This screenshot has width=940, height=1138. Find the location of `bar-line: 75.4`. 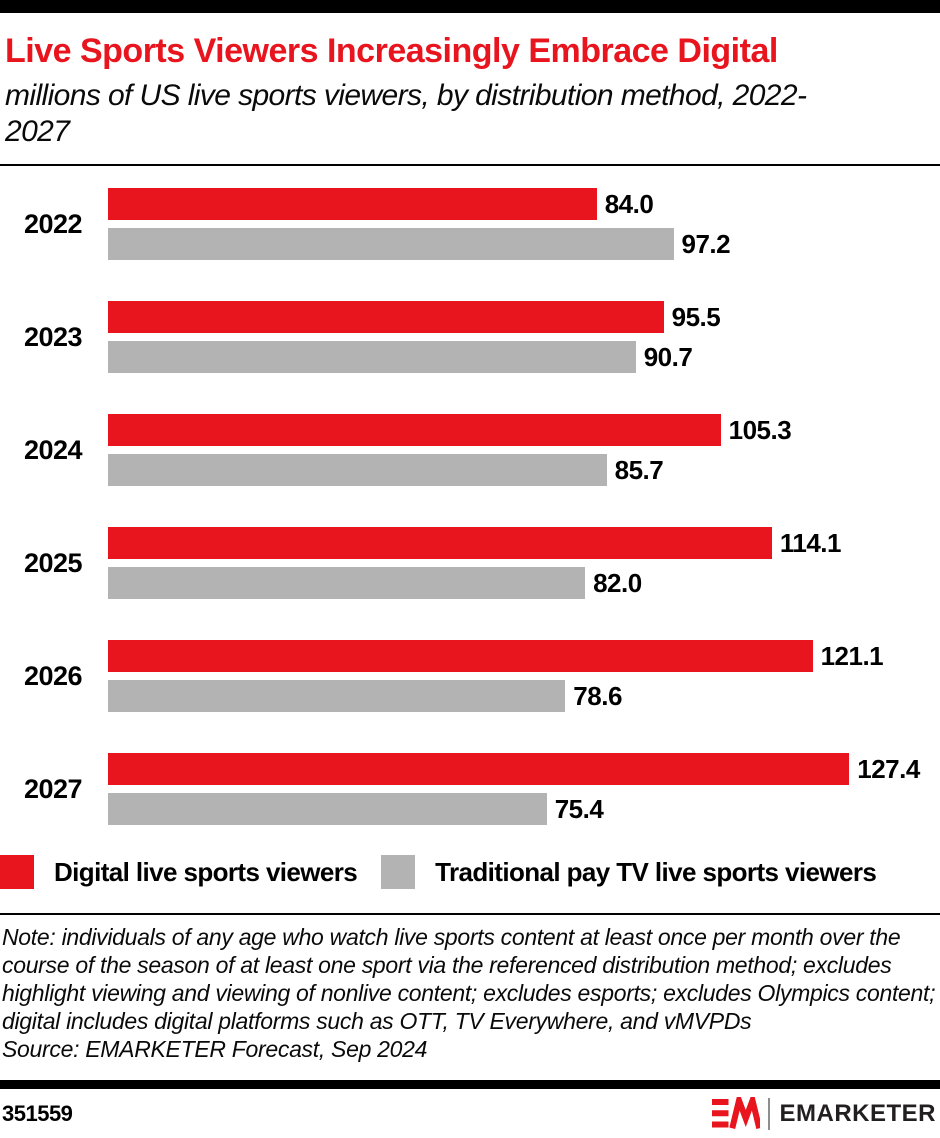

bar-line: 75.4 is located at coordinates (524, 809).